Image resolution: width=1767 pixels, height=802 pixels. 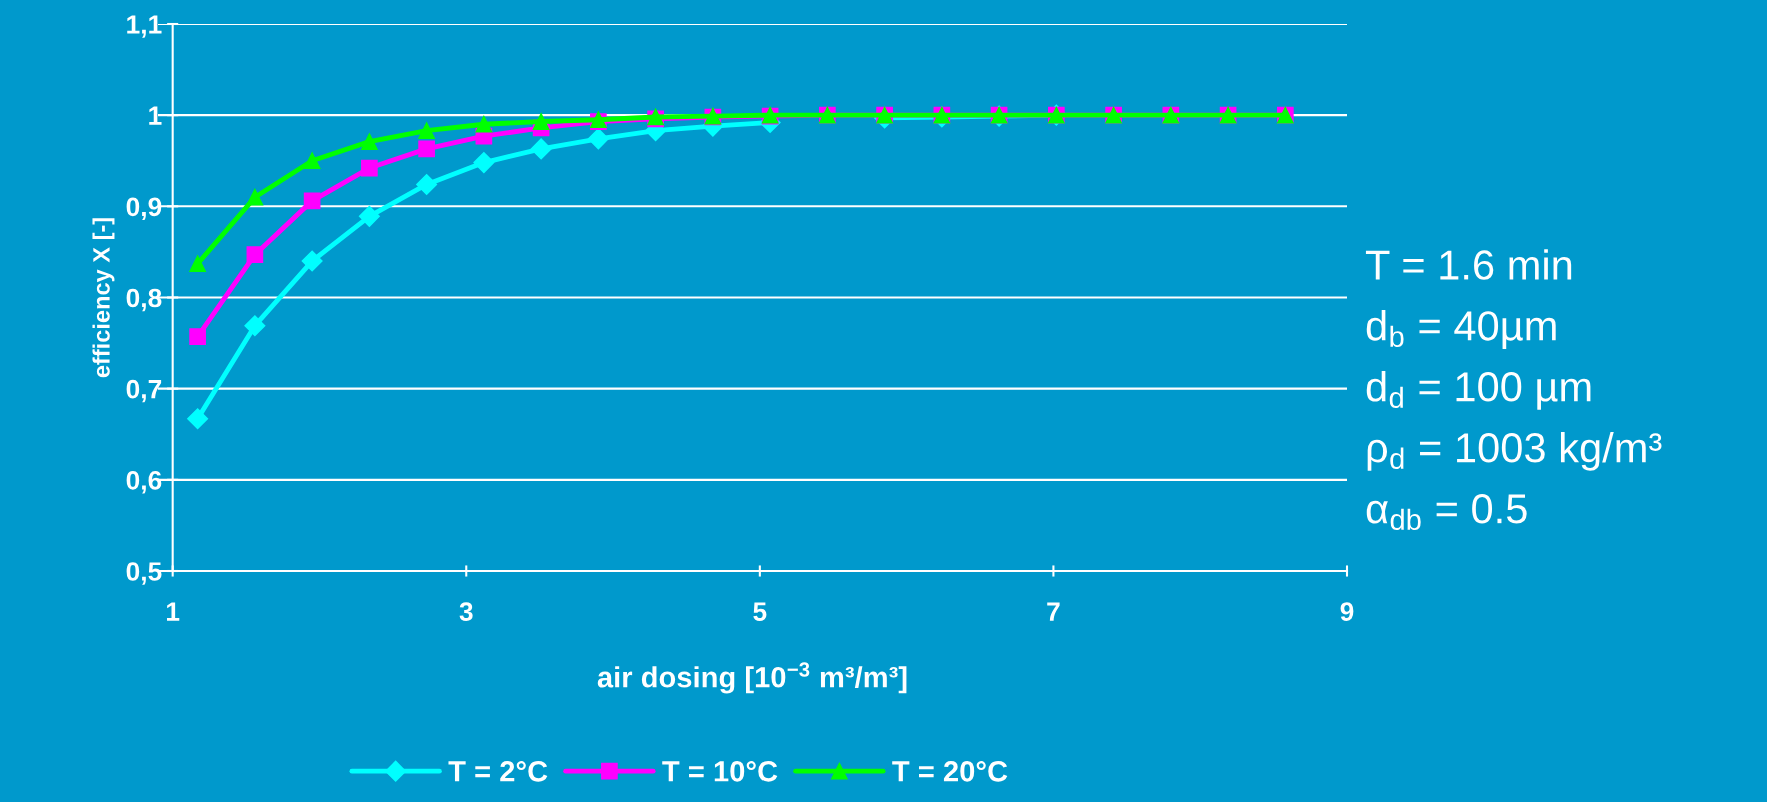 What do you see at coordinates (1468, 264) in the screenshot?
I see `text: T = 1.6 min` at bounding box center [1468, 264].